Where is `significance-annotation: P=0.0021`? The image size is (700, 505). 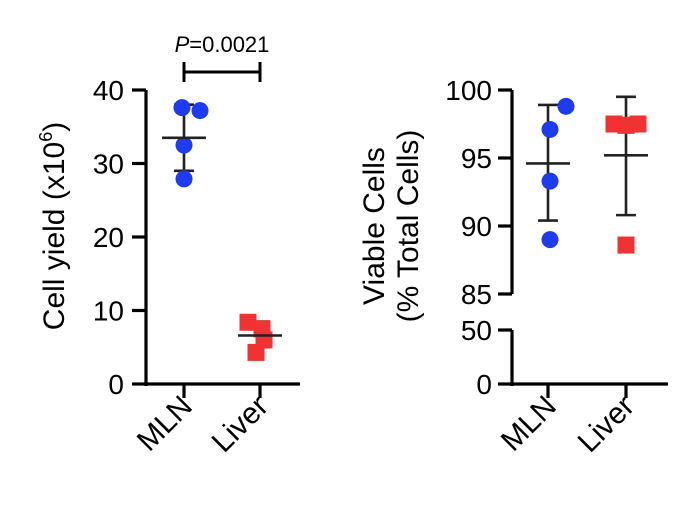 significance-annotation: P=0.0021 is located at coordinates (222, 57).